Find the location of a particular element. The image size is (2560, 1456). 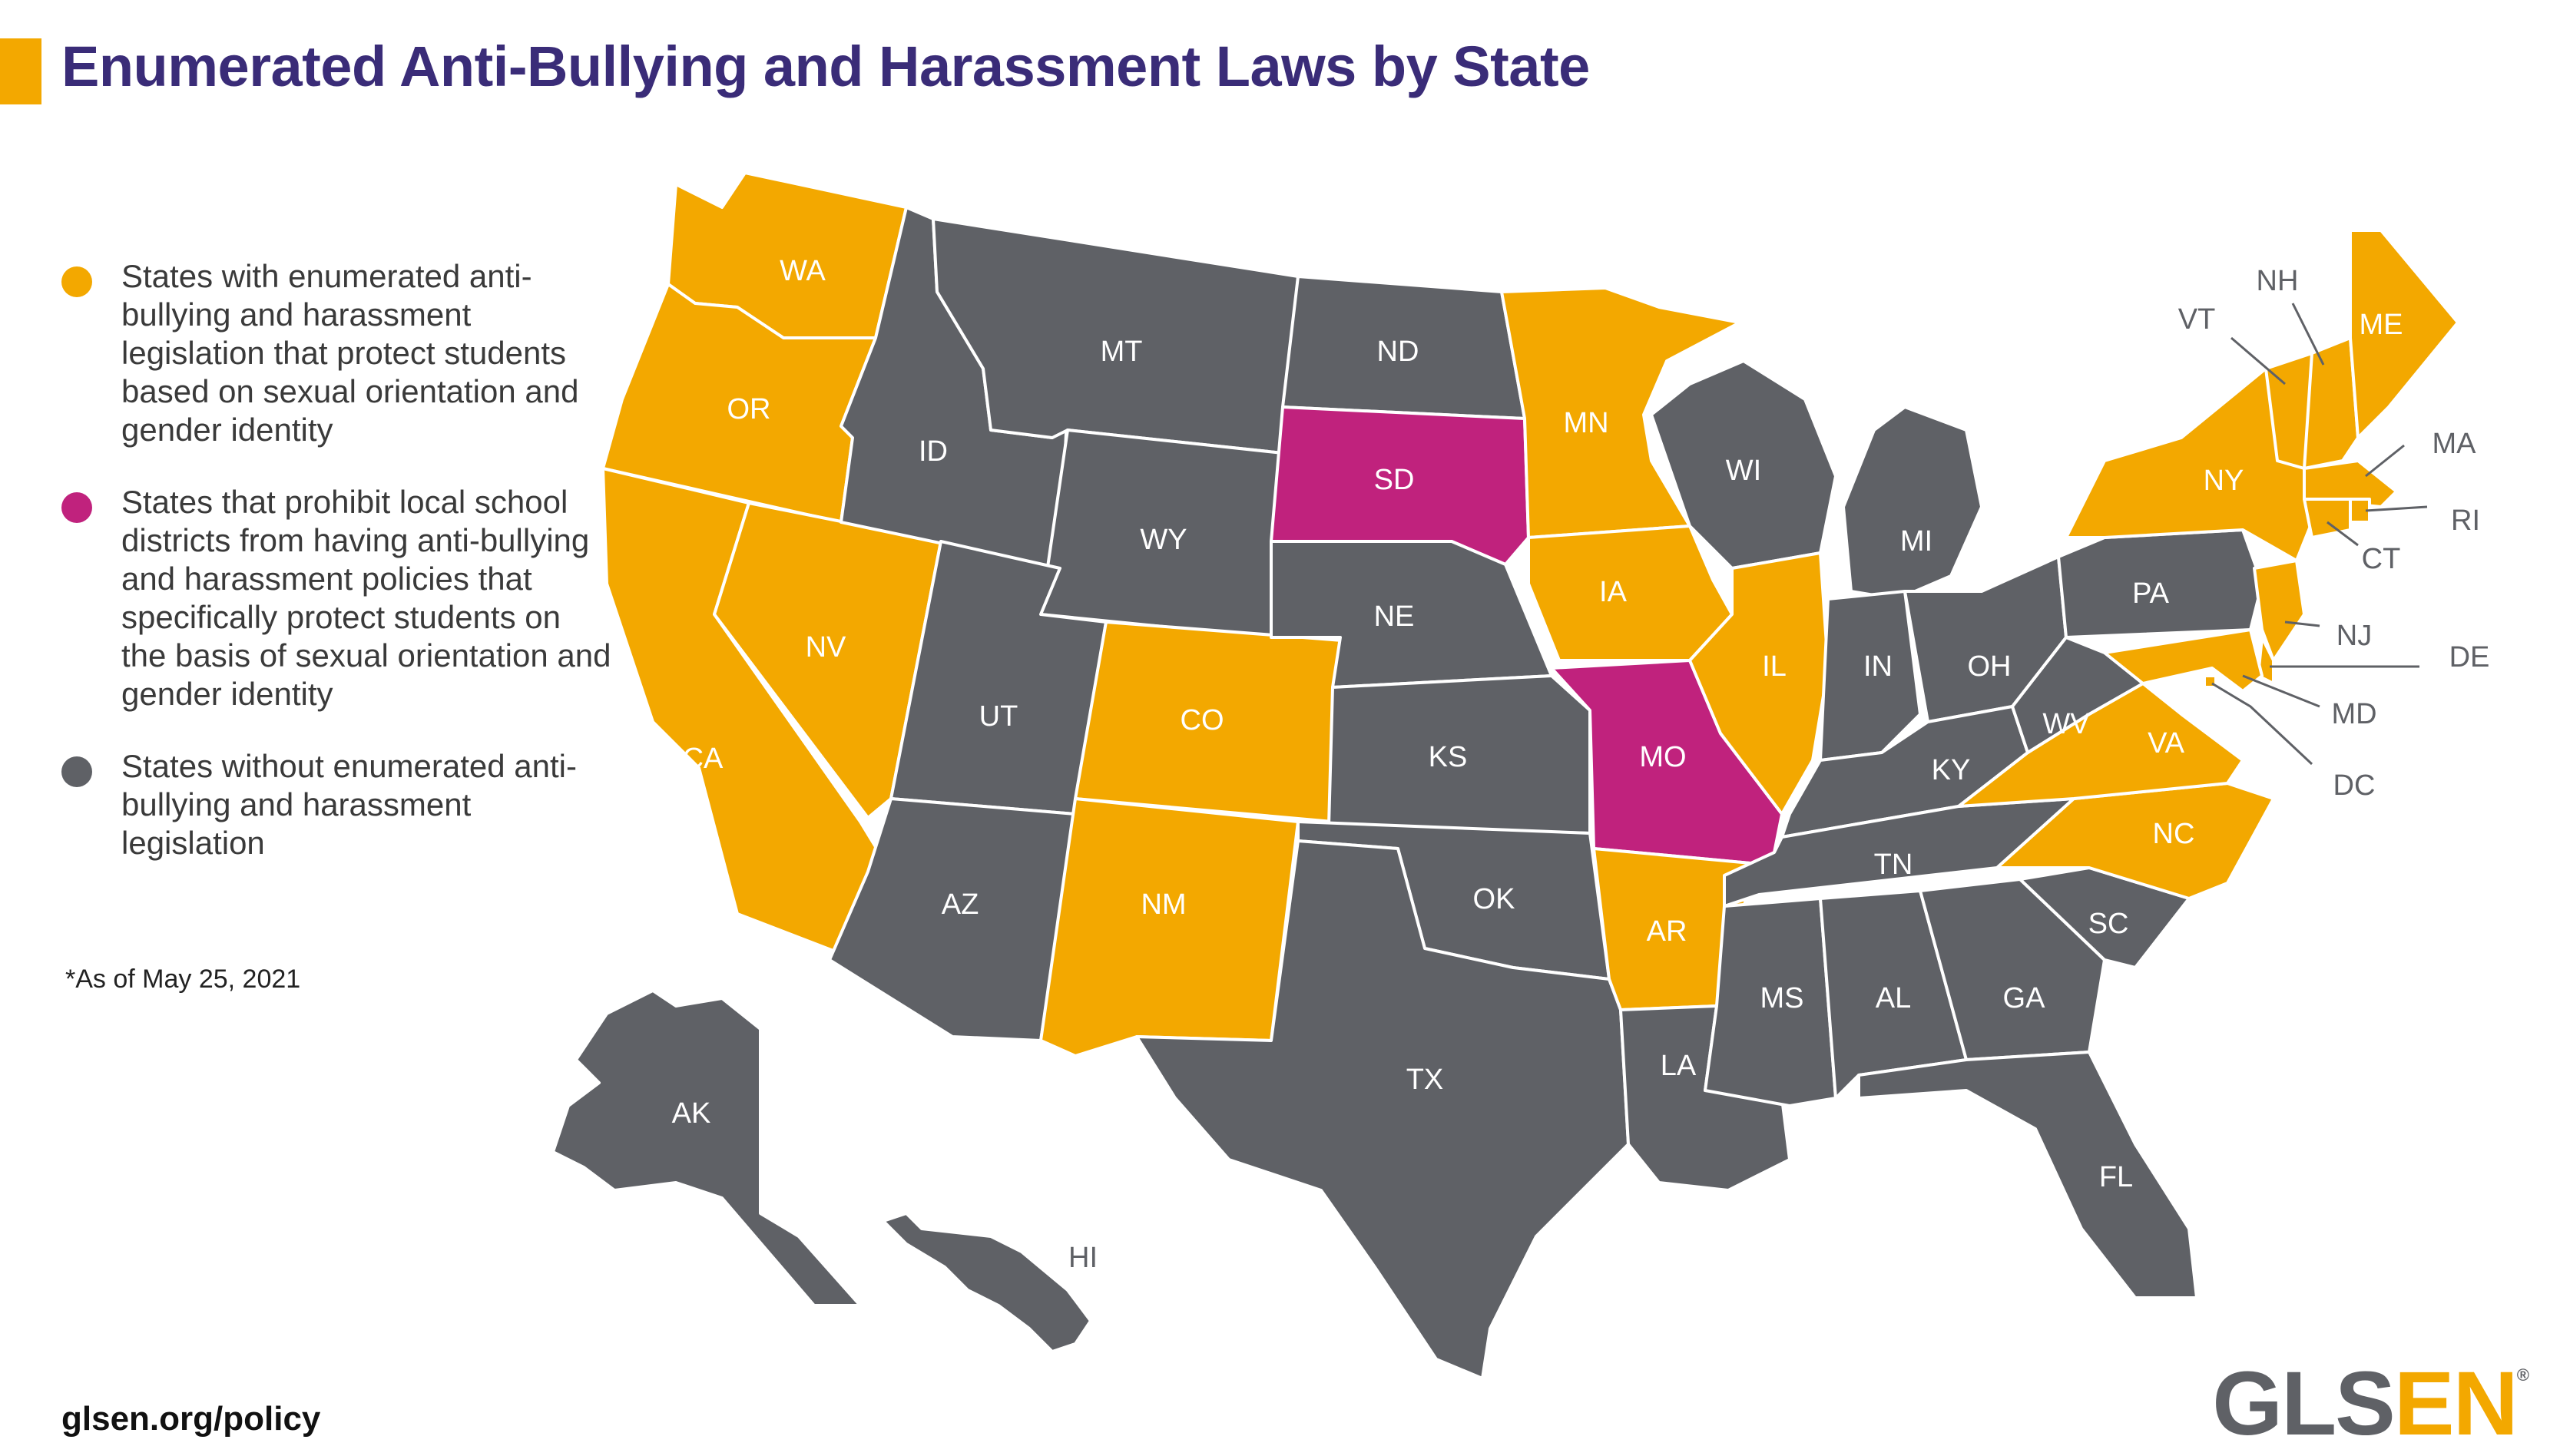

label-nd: ND is located at coordinates (1398, 352).